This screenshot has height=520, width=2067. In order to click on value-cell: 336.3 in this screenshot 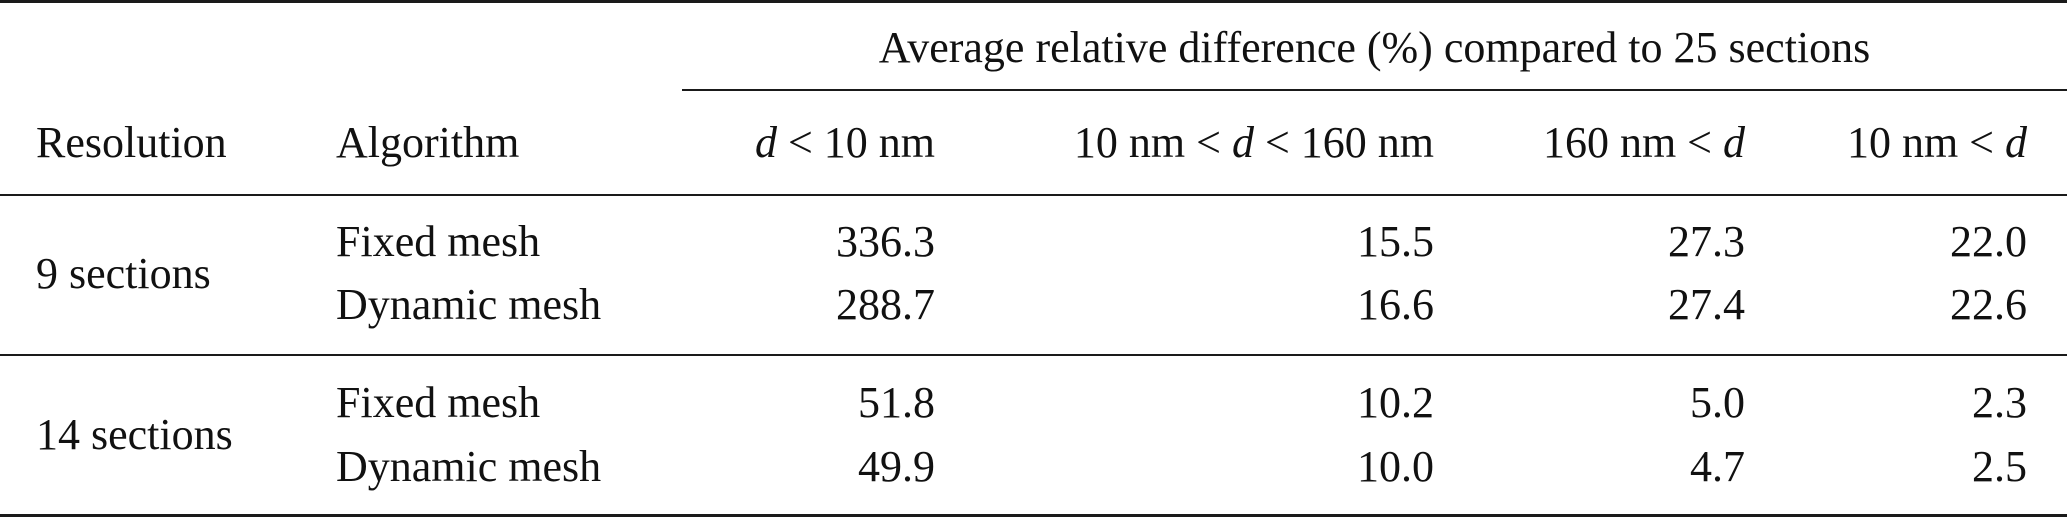, I will do `click(885, 241)`.